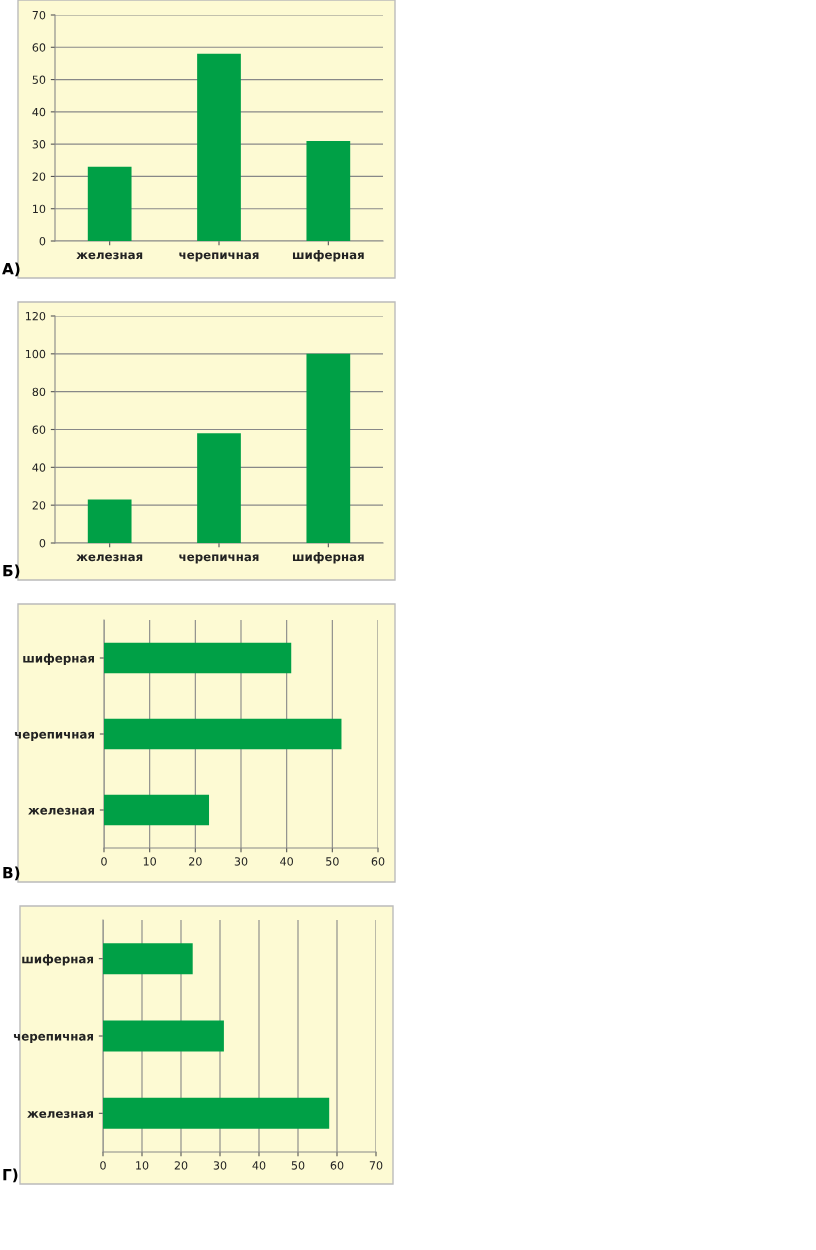  I want to click on text: Г), so click(10, 1175).